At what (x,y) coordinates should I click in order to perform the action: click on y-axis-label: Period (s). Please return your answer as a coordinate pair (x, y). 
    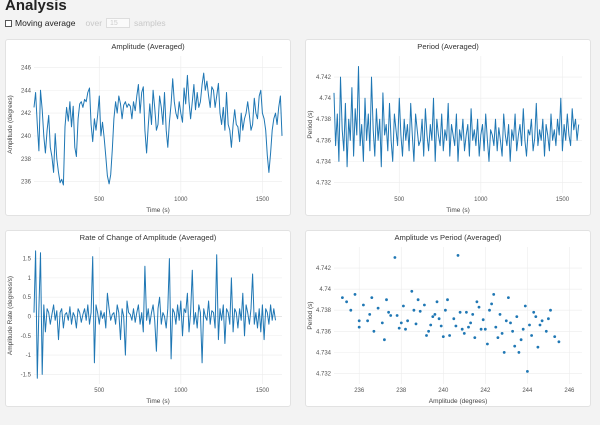
    Looking at the image, I should click on (310, 124).